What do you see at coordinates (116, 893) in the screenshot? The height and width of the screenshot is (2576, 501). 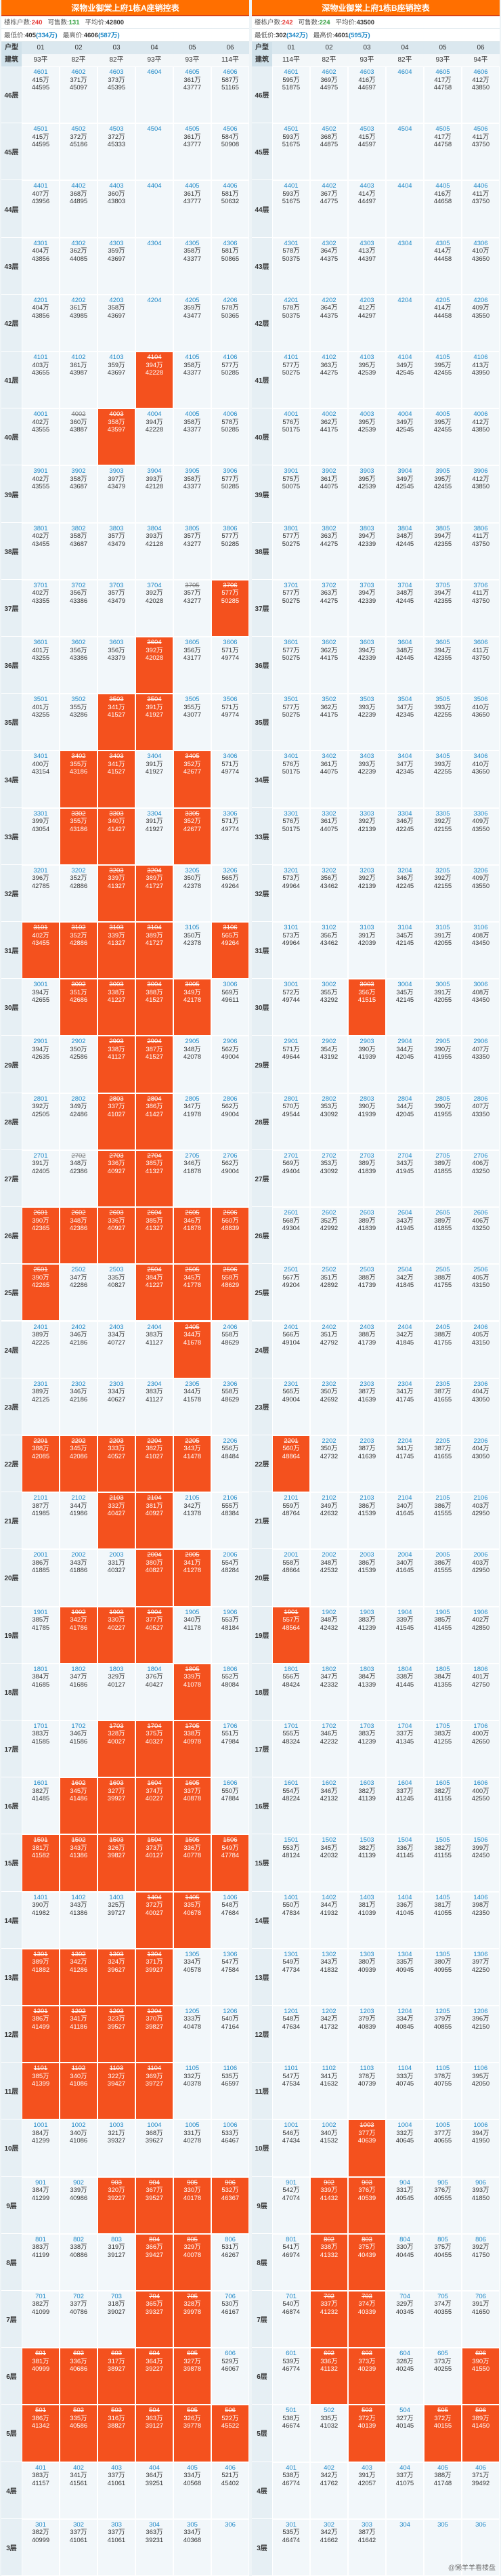 I see `unit-cell: 3203 339万 41327` at bounding box center [116, 893].